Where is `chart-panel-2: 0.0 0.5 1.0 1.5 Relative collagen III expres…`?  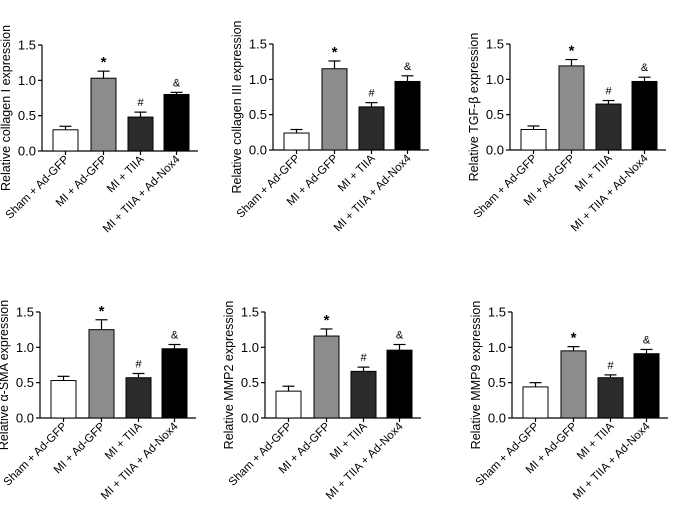
chart-panel-2: 0.0 0.5 1.0 1.5 Relative collagen III expres… is located at coordinates (329, 127).